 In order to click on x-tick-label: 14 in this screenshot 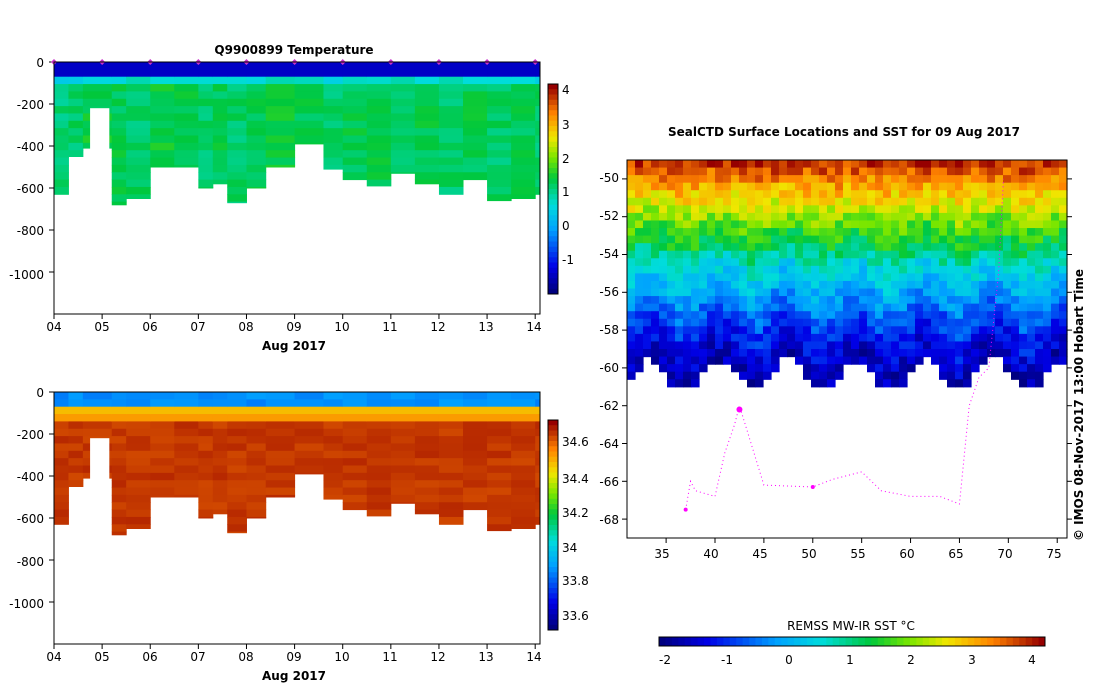, I will do `click(533, 657)`.